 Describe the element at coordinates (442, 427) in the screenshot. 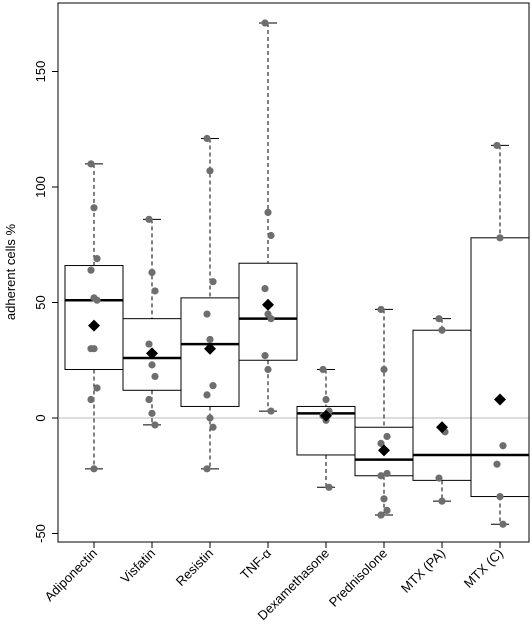

I see `mean-marker-mtx-pa` at that location.